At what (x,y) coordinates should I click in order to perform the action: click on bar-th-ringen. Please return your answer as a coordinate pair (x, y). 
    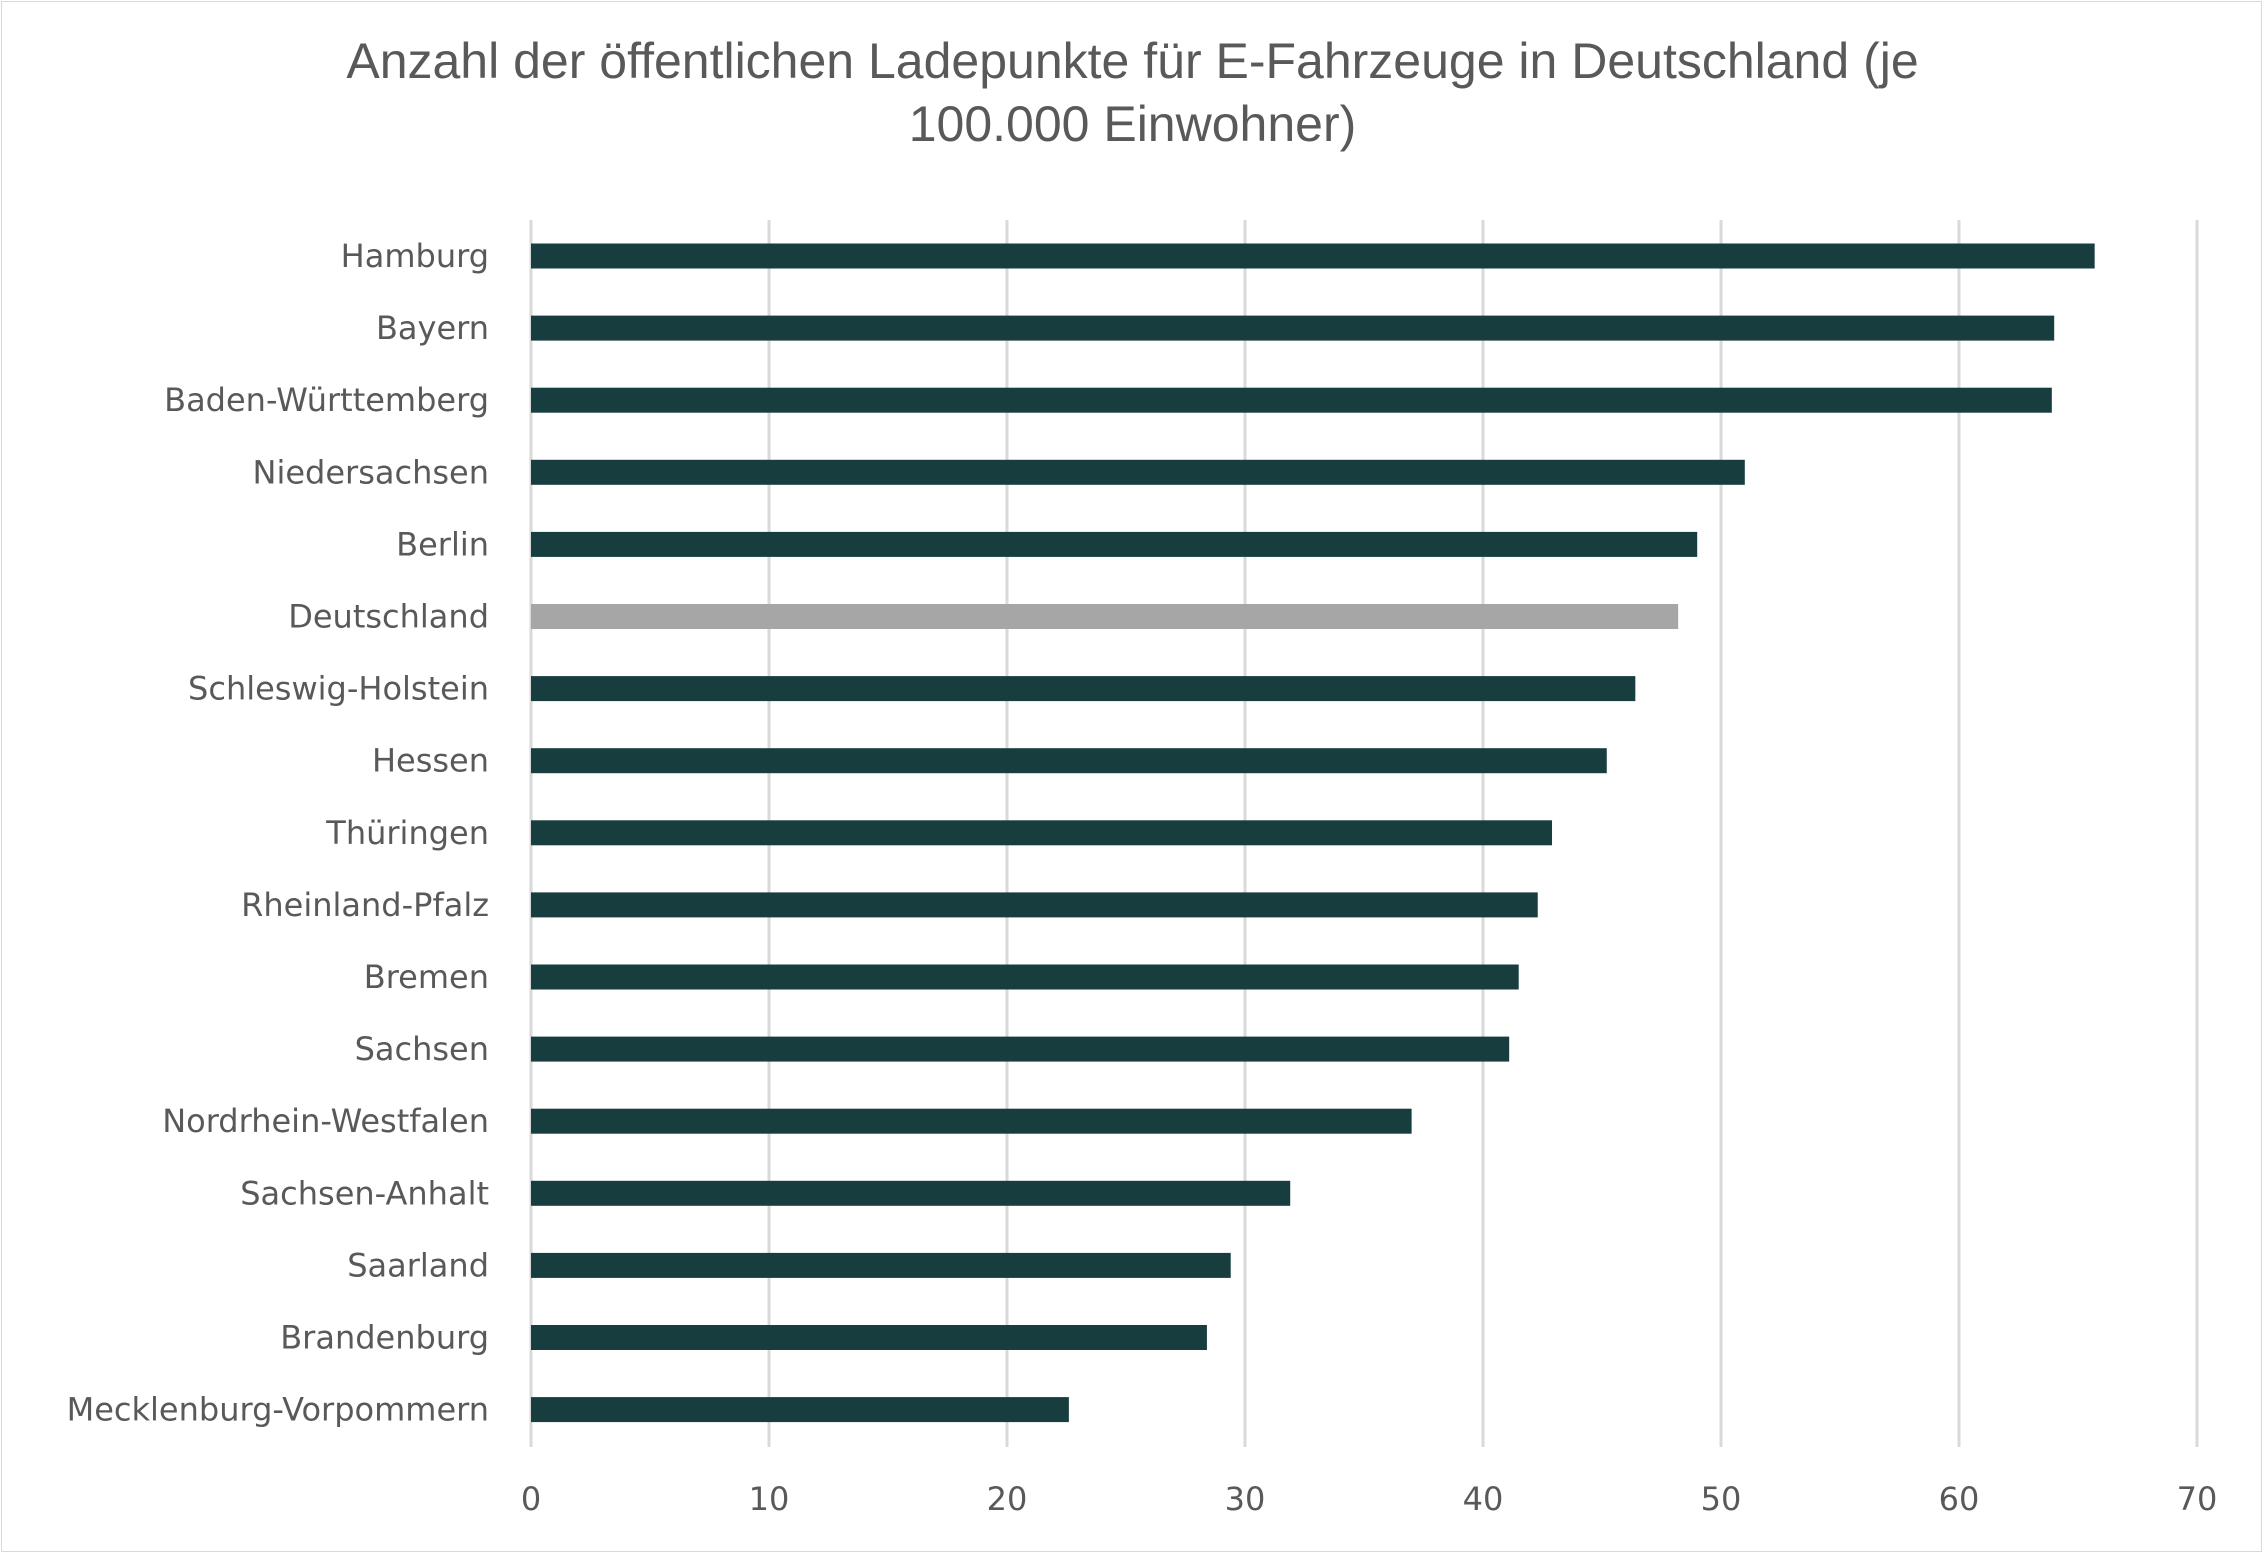
    Looking at the image, I should click on (1042, 833).